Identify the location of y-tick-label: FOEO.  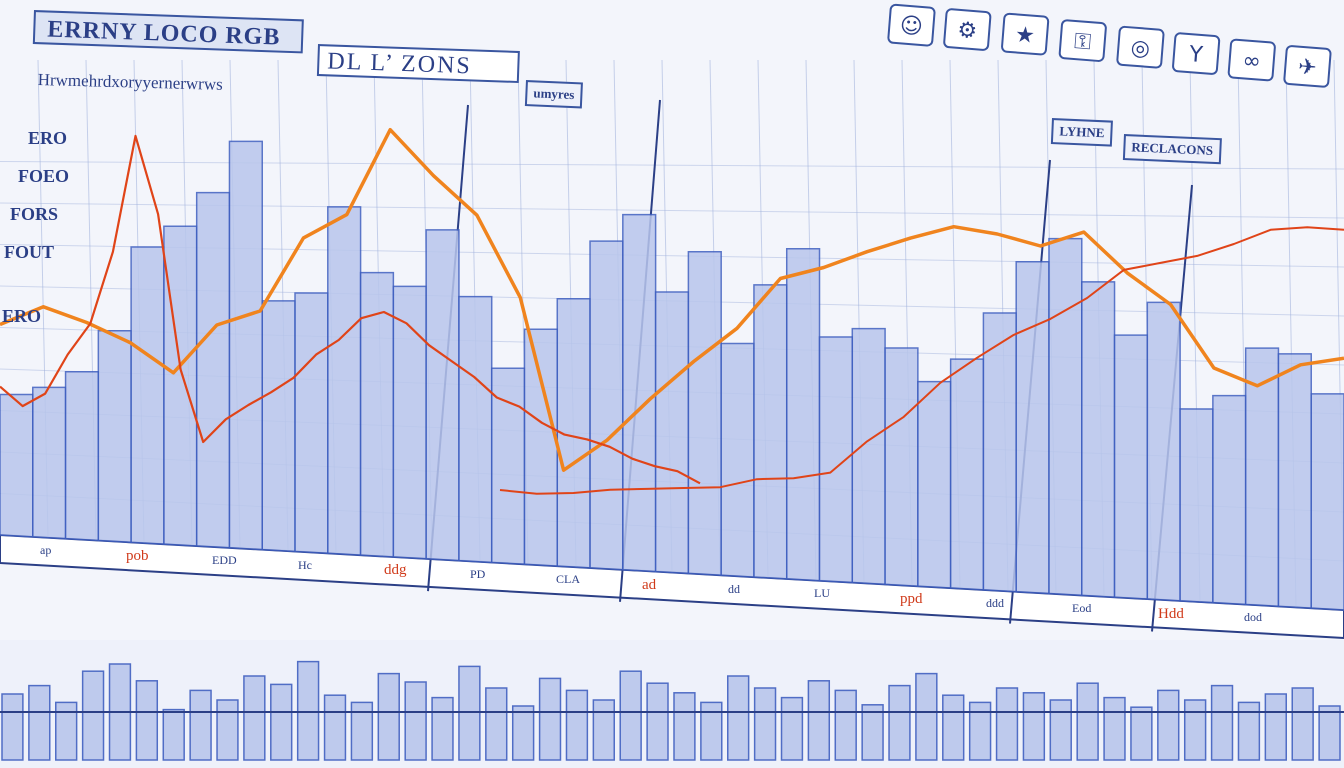
(44, 176).